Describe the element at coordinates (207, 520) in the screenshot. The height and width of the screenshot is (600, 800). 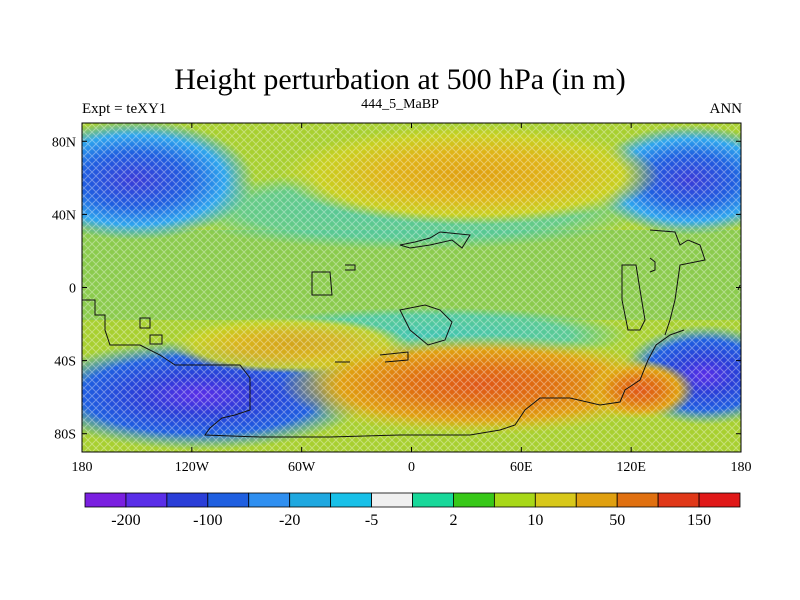
I see `colorbar-label: -100` at that location.